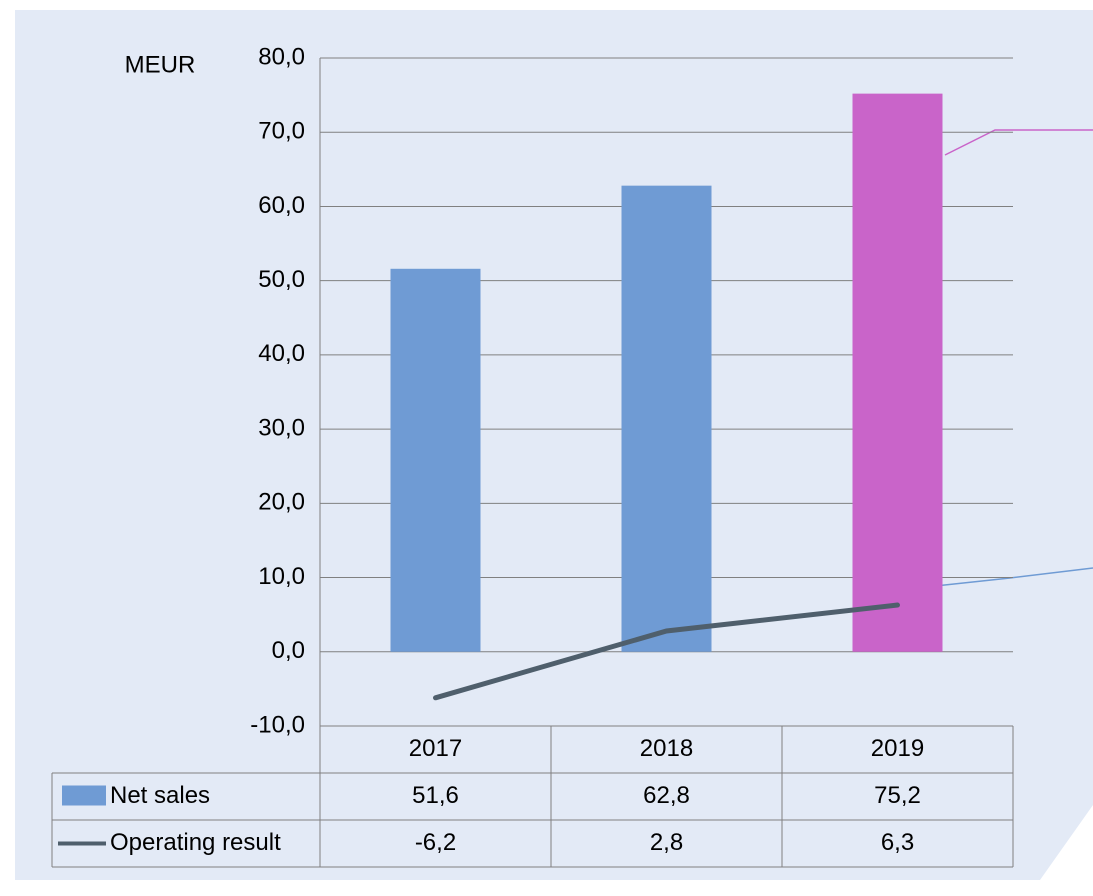 This screenshot has height=896, width=1093. What do you see at coordinates (160, 64) in the screenshot?
I see `y-axis-label: MEUR` at bounding box center [160, 64].